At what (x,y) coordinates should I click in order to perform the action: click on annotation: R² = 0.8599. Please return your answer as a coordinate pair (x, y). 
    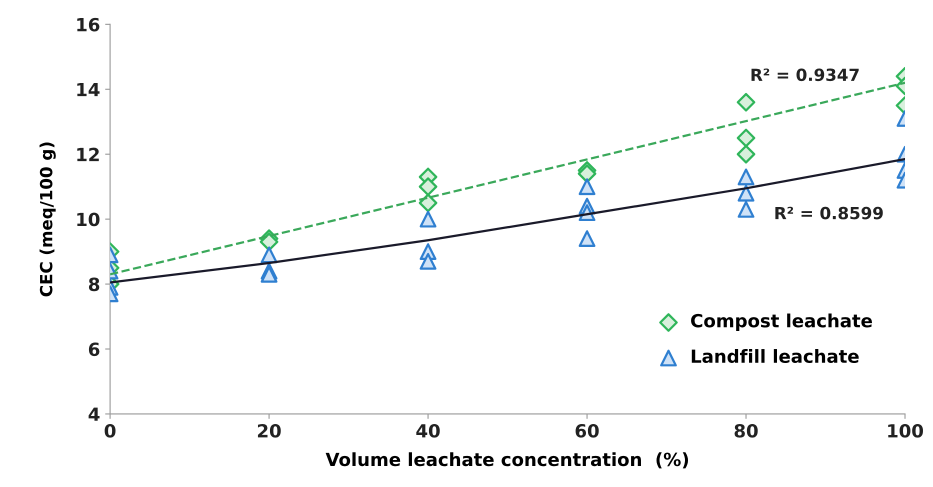
    Looking at the image, I should click on (829, 213).